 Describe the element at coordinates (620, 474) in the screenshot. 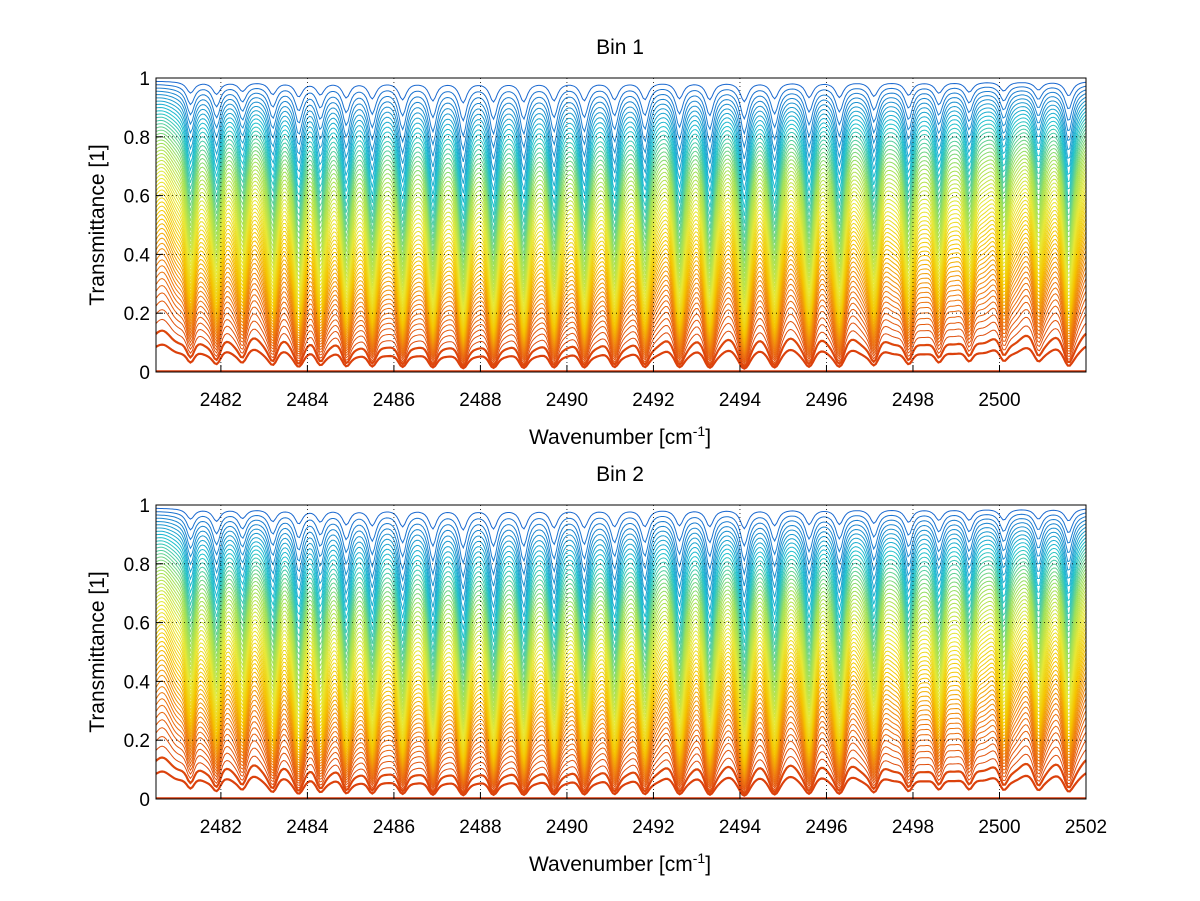

I see `panel-title: Bin 2` at that location.